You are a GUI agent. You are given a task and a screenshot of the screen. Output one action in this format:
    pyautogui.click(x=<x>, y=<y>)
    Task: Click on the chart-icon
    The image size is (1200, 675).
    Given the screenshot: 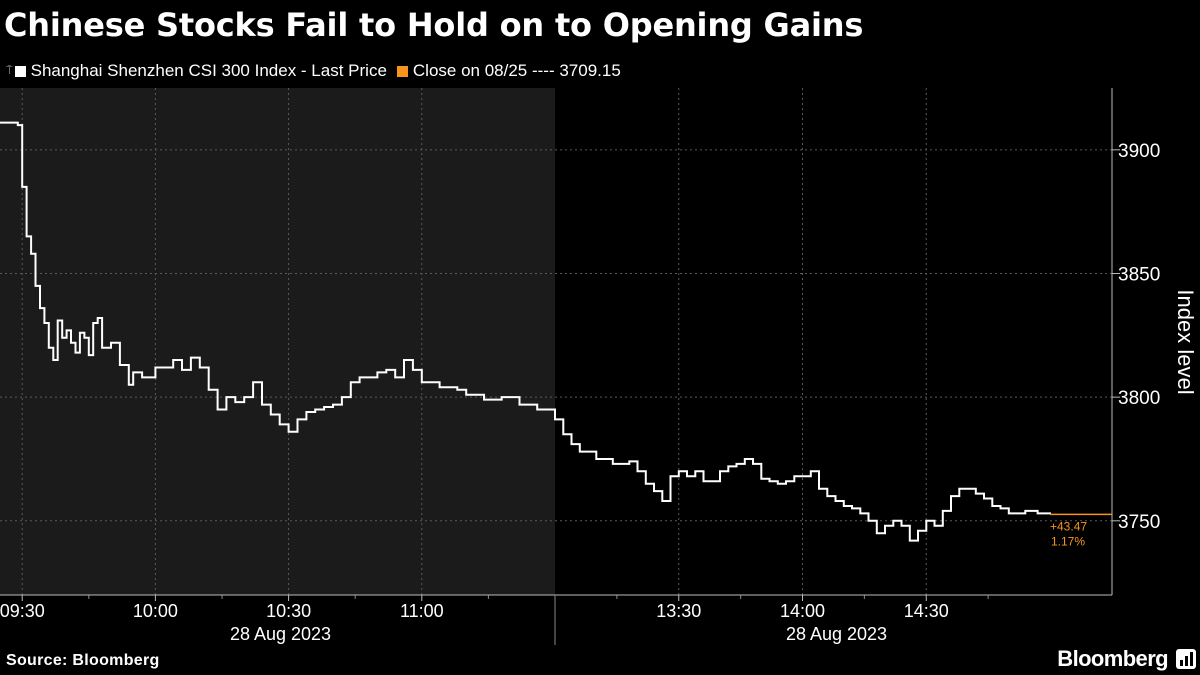 What is the action you would take?
    pyautogui.click(x=1186, y=659)
    